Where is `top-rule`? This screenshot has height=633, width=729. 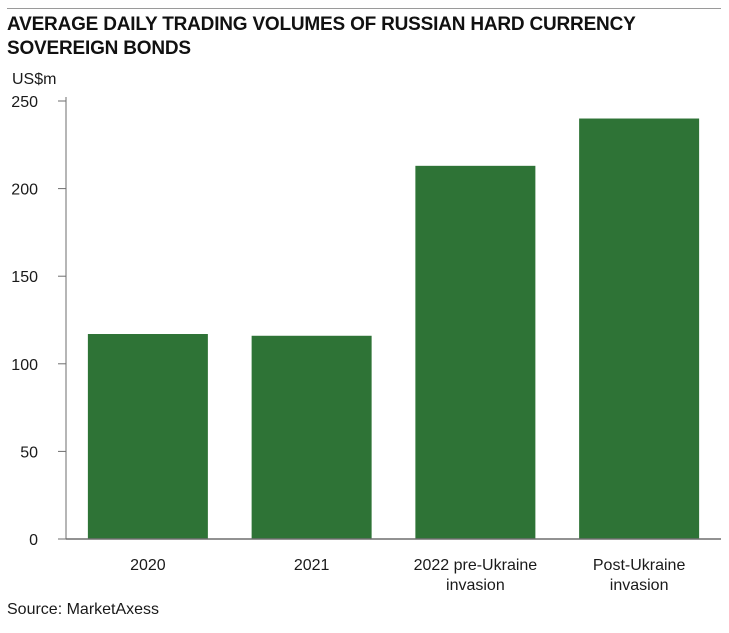
top-rule is located at coordinates (364, 8).